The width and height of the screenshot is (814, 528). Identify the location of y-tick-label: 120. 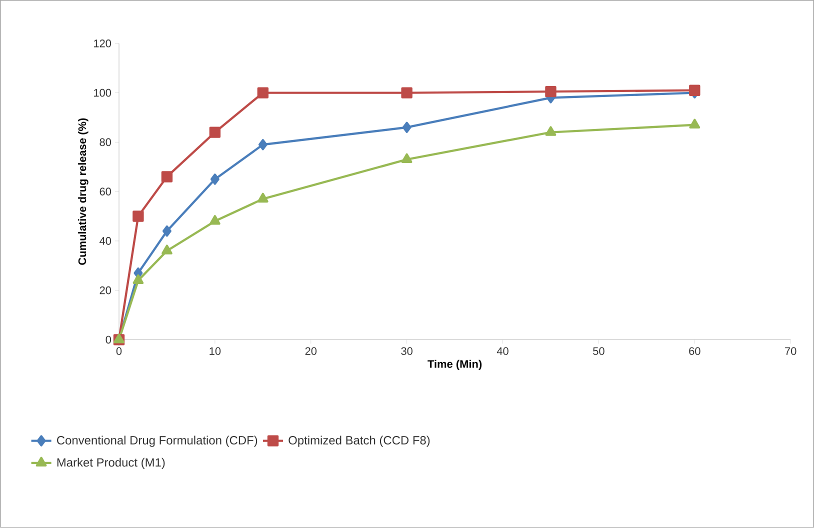
(103, 44).